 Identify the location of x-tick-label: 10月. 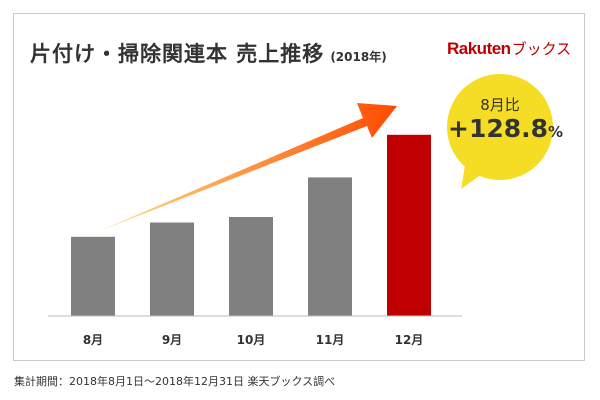
(251, 340).